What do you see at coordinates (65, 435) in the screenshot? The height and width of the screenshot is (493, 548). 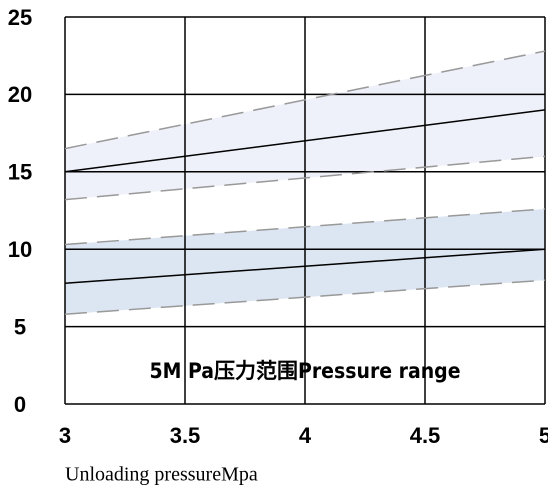 I see `x-tick-label: 3` at bounding box center [65, 435].